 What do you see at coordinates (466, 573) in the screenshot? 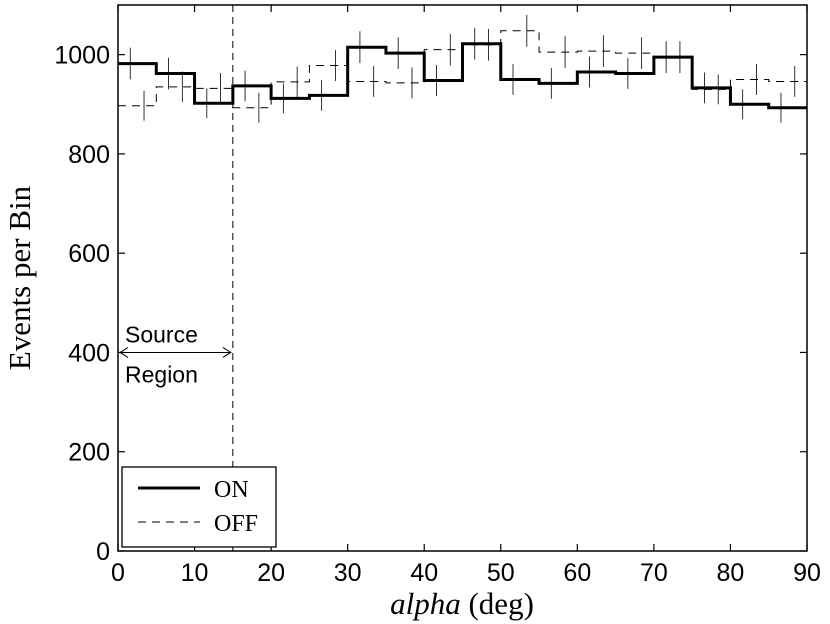
I see `x-tick-labels: 0 10 20 30 40 50 60 70 80 90` at bounding box center [466, 573].